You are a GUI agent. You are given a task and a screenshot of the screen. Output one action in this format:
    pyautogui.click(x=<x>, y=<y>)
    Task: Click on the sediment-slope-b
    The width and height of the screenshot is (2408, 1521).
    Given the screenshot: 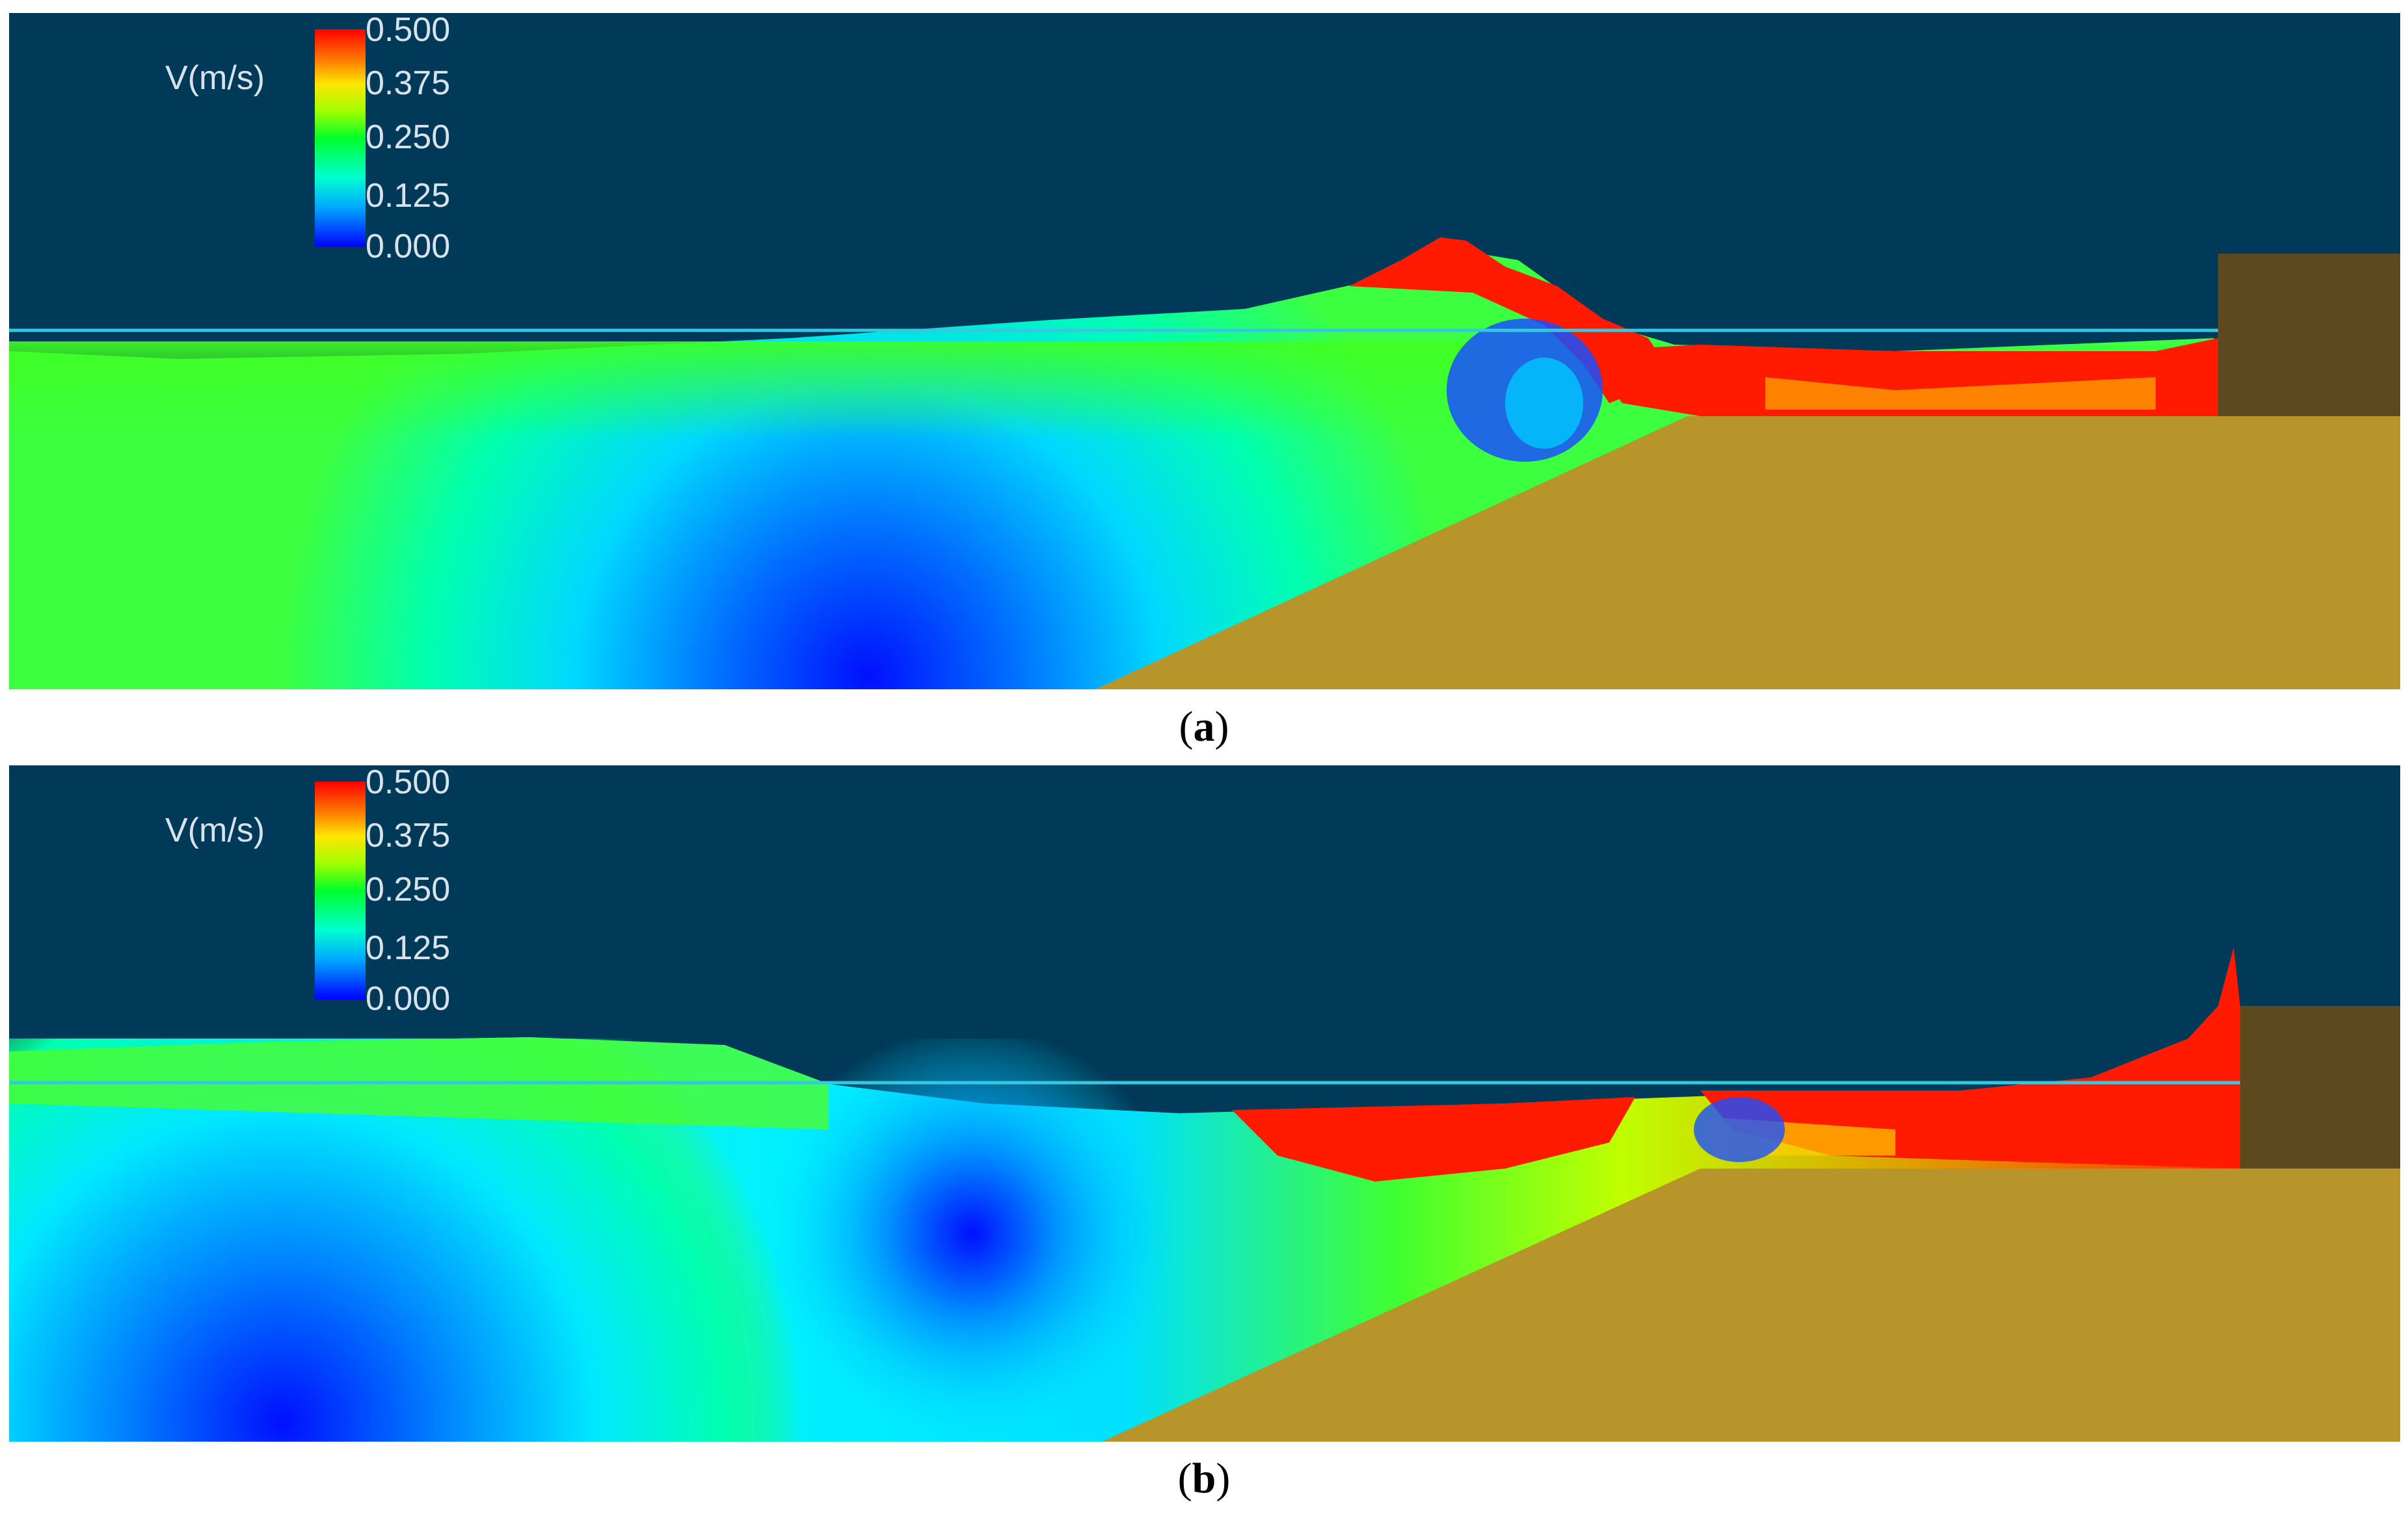 What is the action you would take?
    pyautogui.click(x=1751, y=1305)
    